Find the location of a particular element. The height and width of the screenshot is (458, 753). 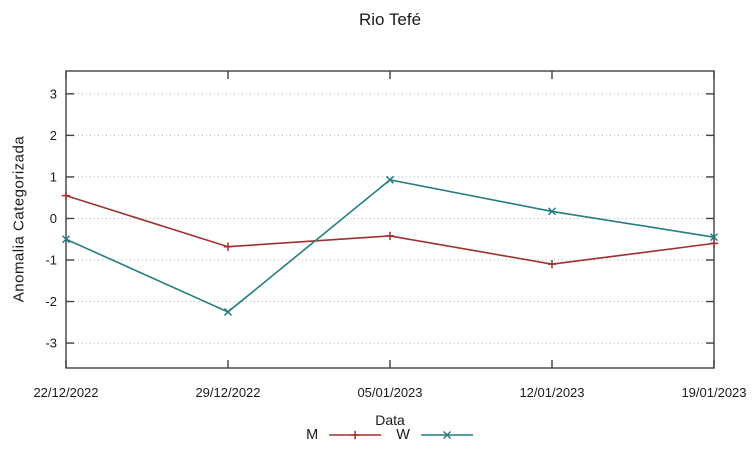

legend-label: M is located at coordinates (312, 435).